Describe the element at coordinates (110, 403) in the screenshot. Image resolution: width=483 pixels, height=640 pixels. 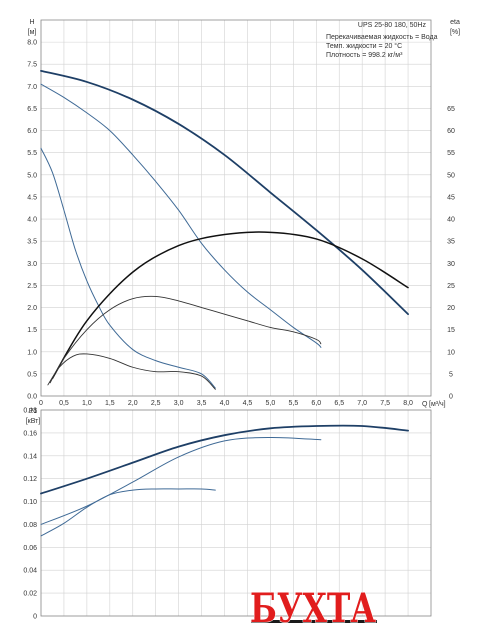
I see `x-tick-label: 1,5` at that location.